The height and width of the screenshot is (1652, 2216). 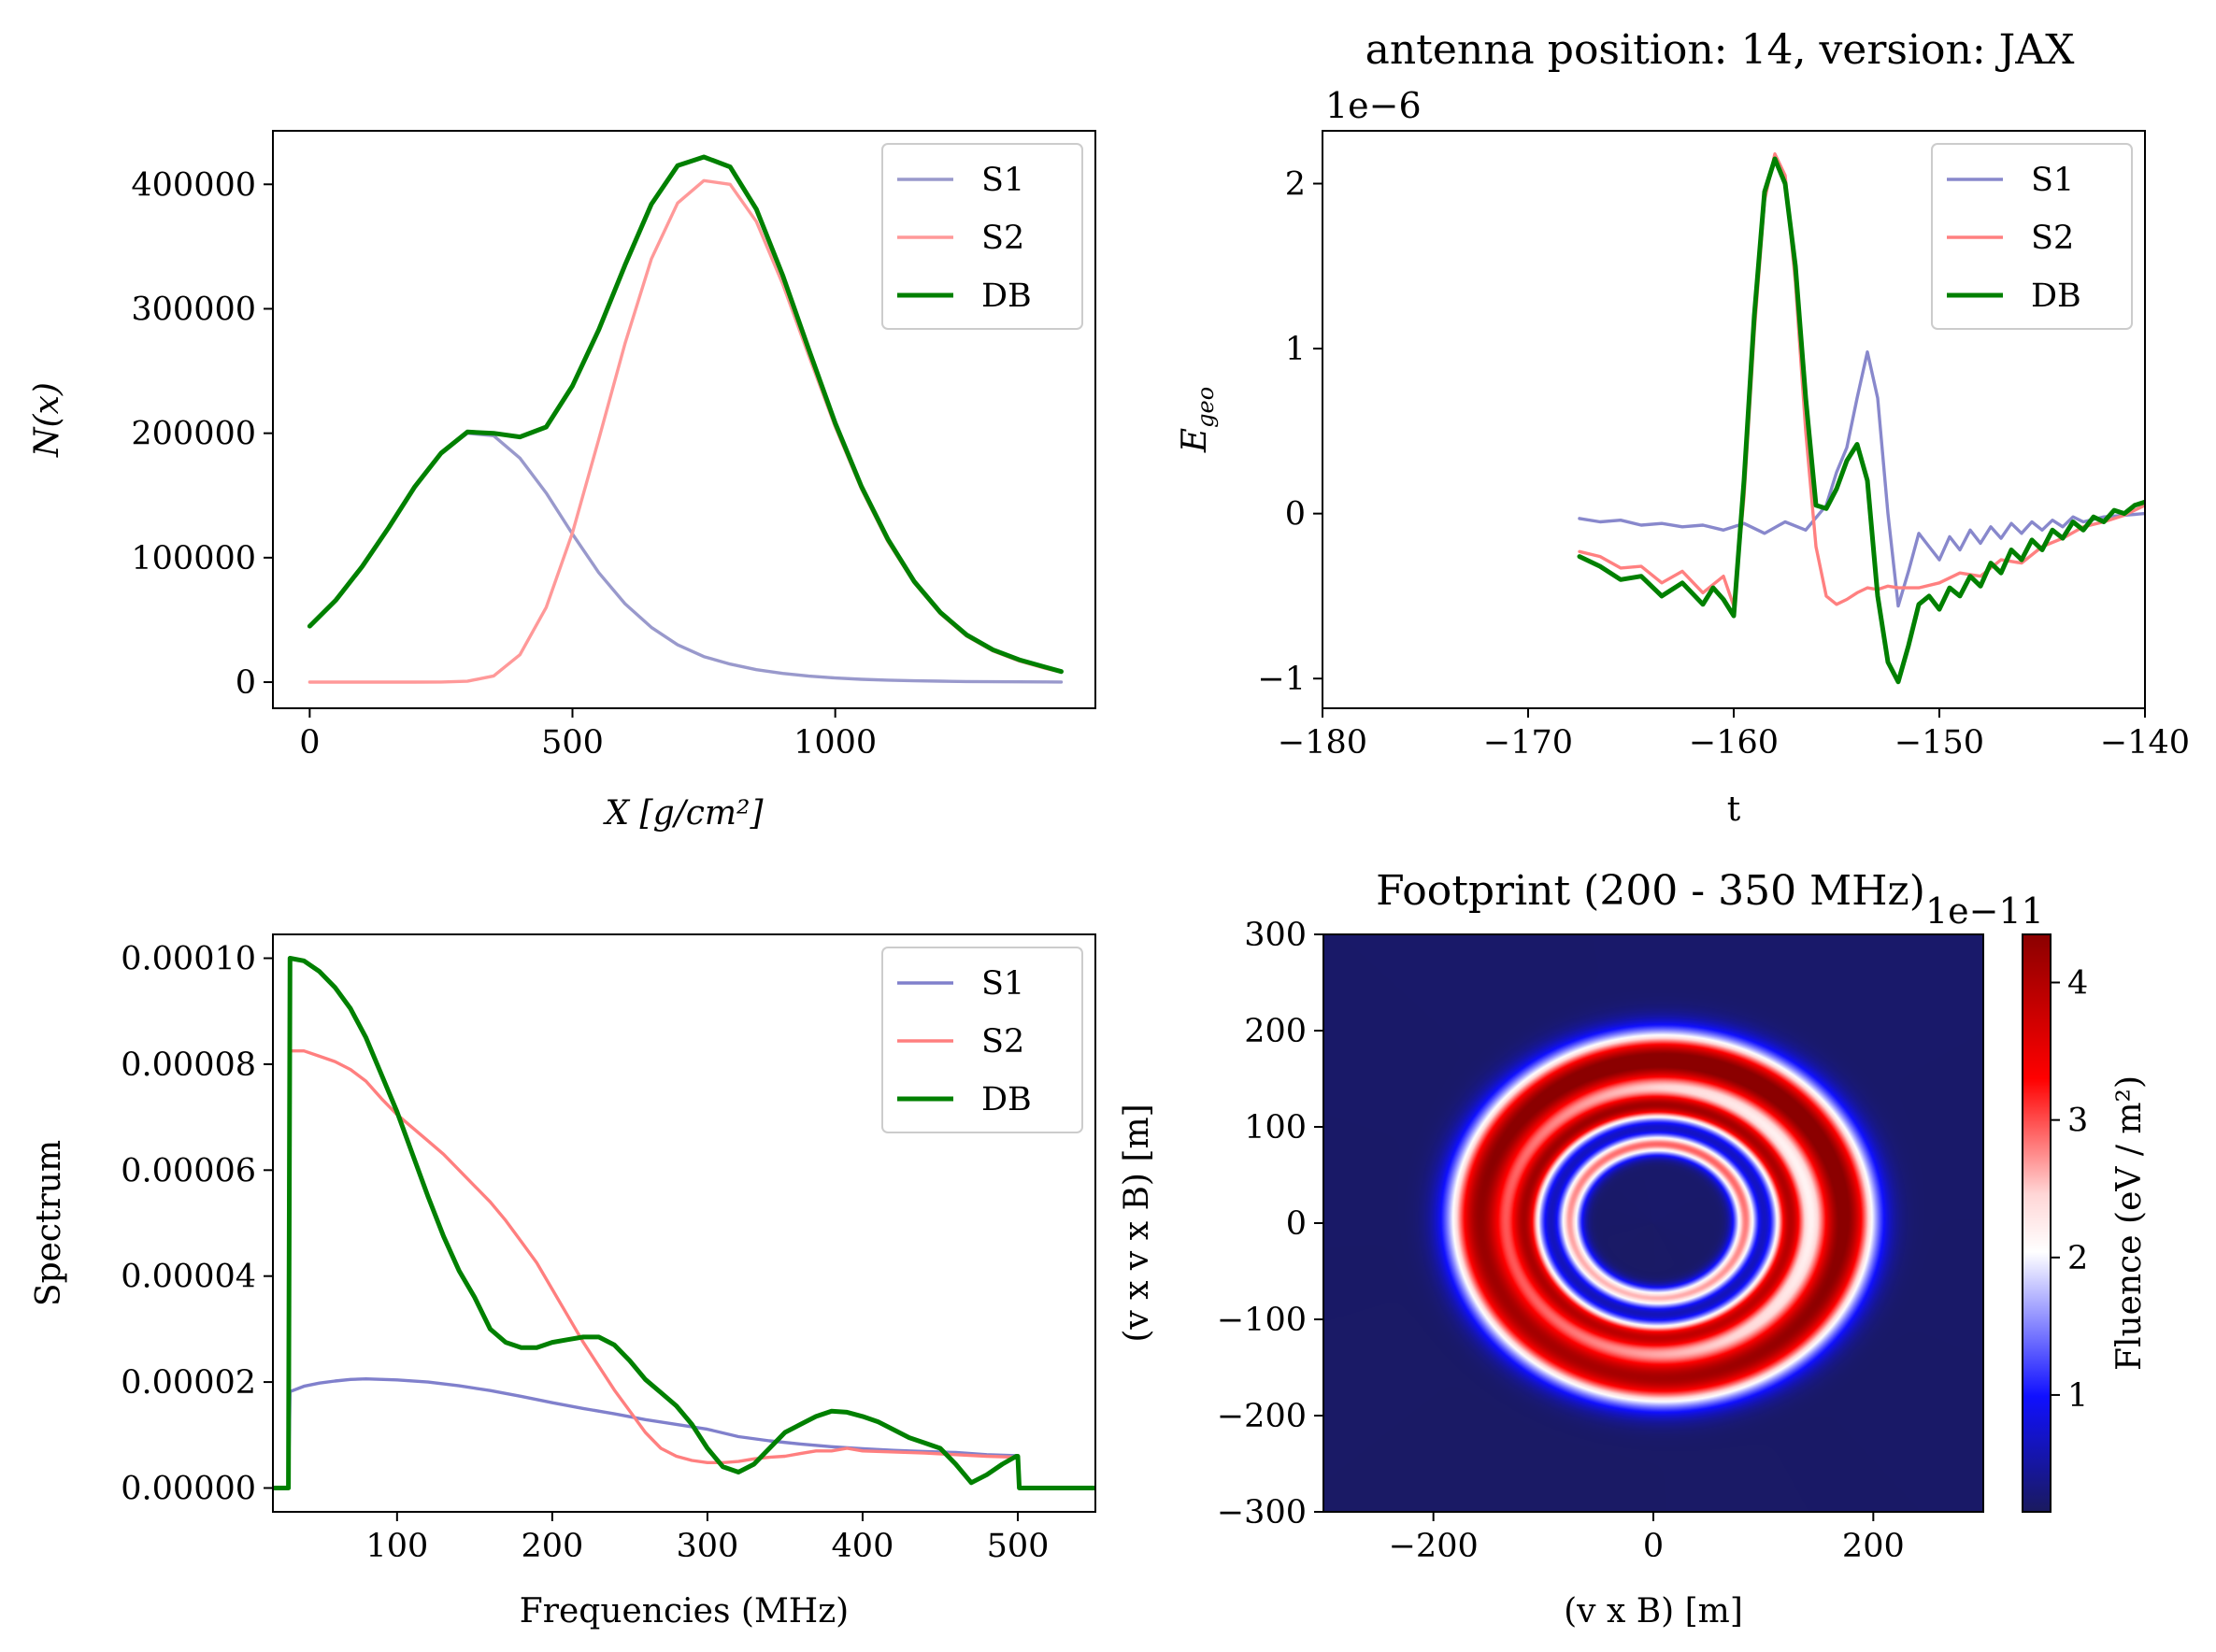 I want to click on electric-field-legend-label-s1: S1, so click(x=2052, y=181).